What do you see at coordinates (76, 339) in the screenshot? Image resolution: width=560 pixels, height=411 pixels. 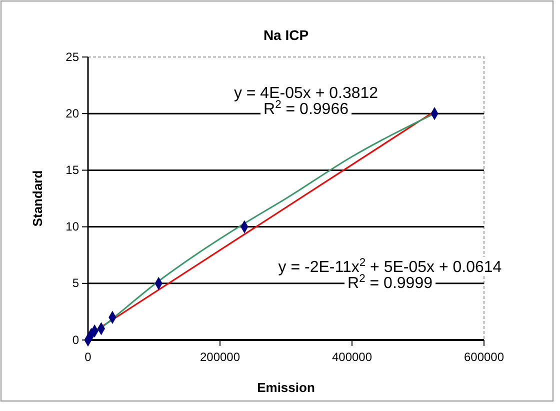 I see `y-tick-label: 0` at bounding box center [76, 339].